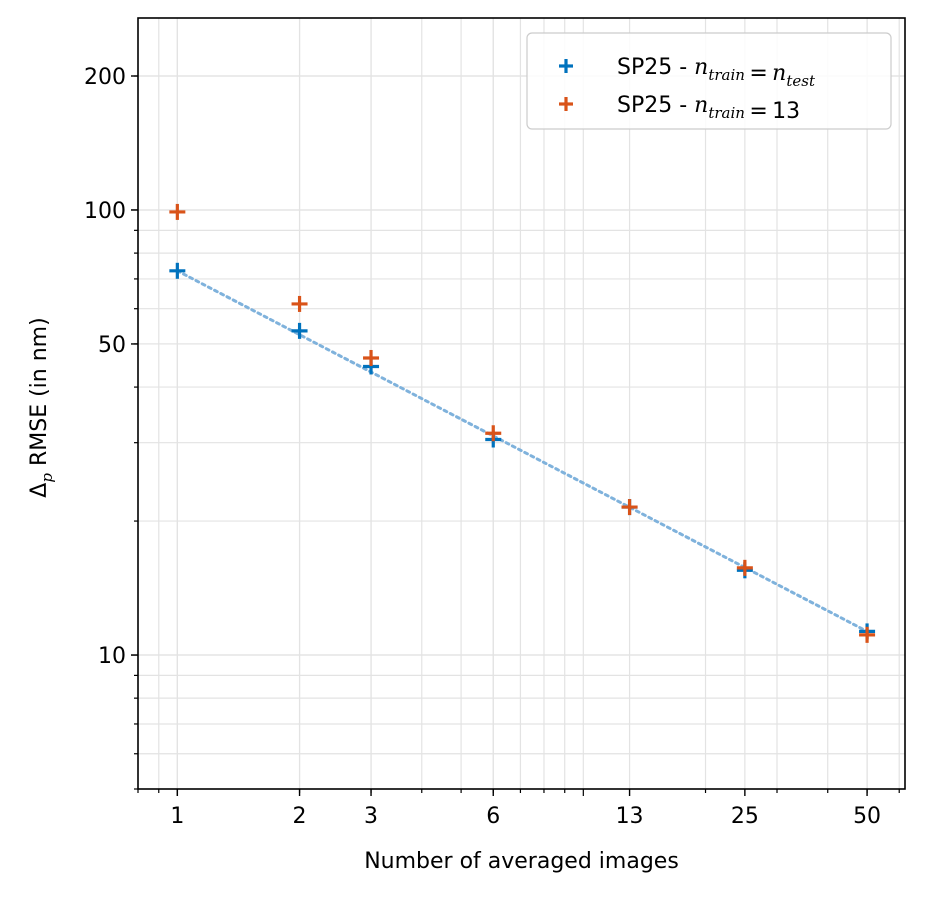 The image size is (927, 897). I want to click on legend-math-subscript: test, so click(801, 81).